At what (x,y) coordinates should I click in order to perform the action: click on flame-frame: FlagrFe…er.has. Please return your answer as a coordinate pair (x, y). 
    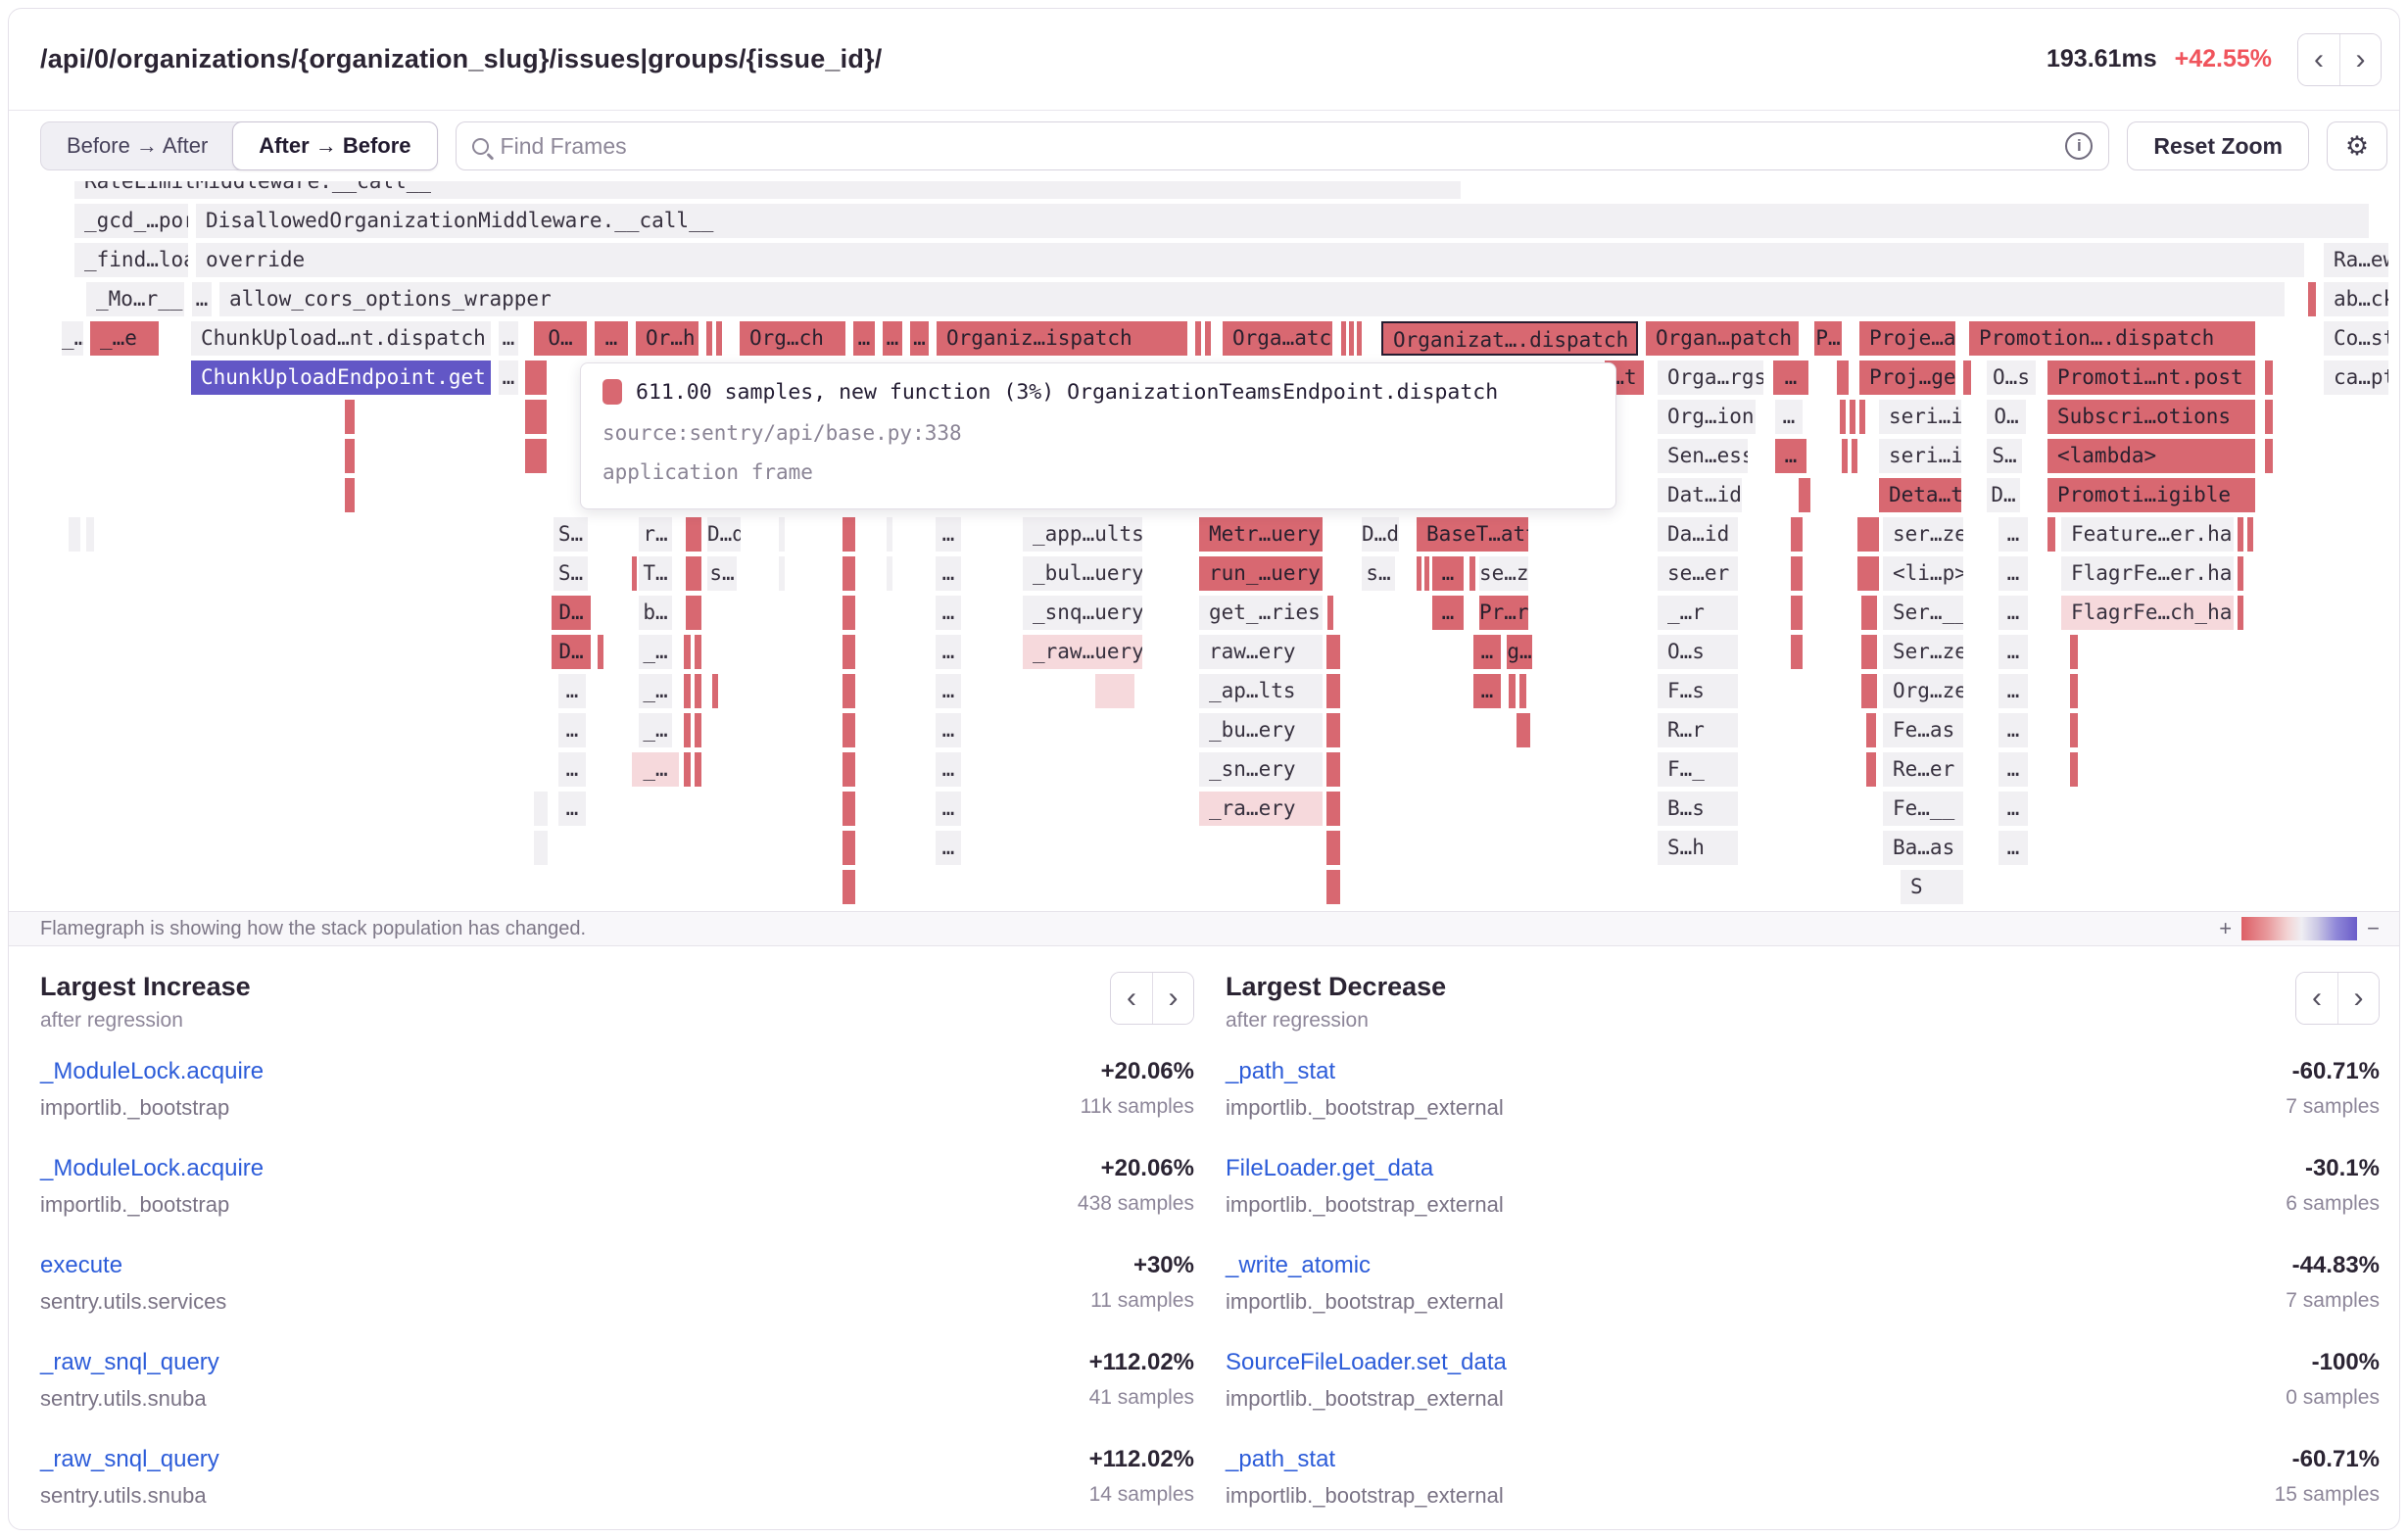
    Looking at the image, I should click on (2147, 573).